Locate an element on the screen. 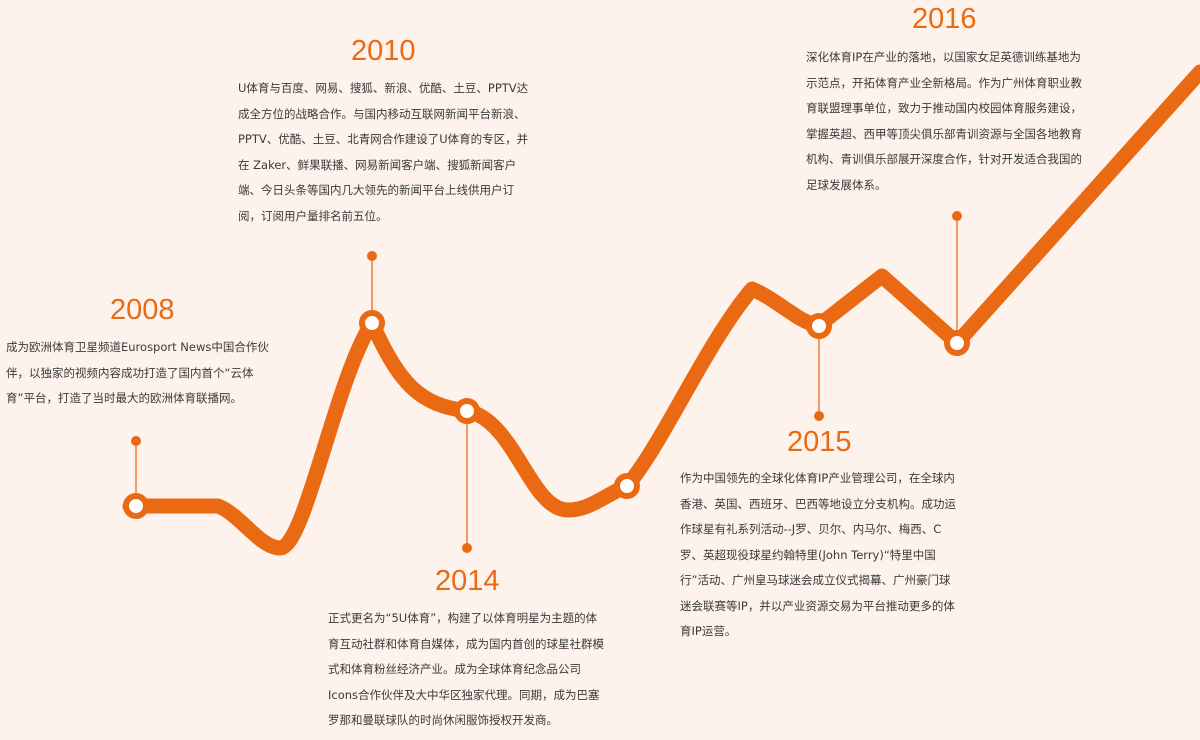 The height and width of the screenshot is (740, 1200). stem-dot-2010 is located at coordinates (372, 256).